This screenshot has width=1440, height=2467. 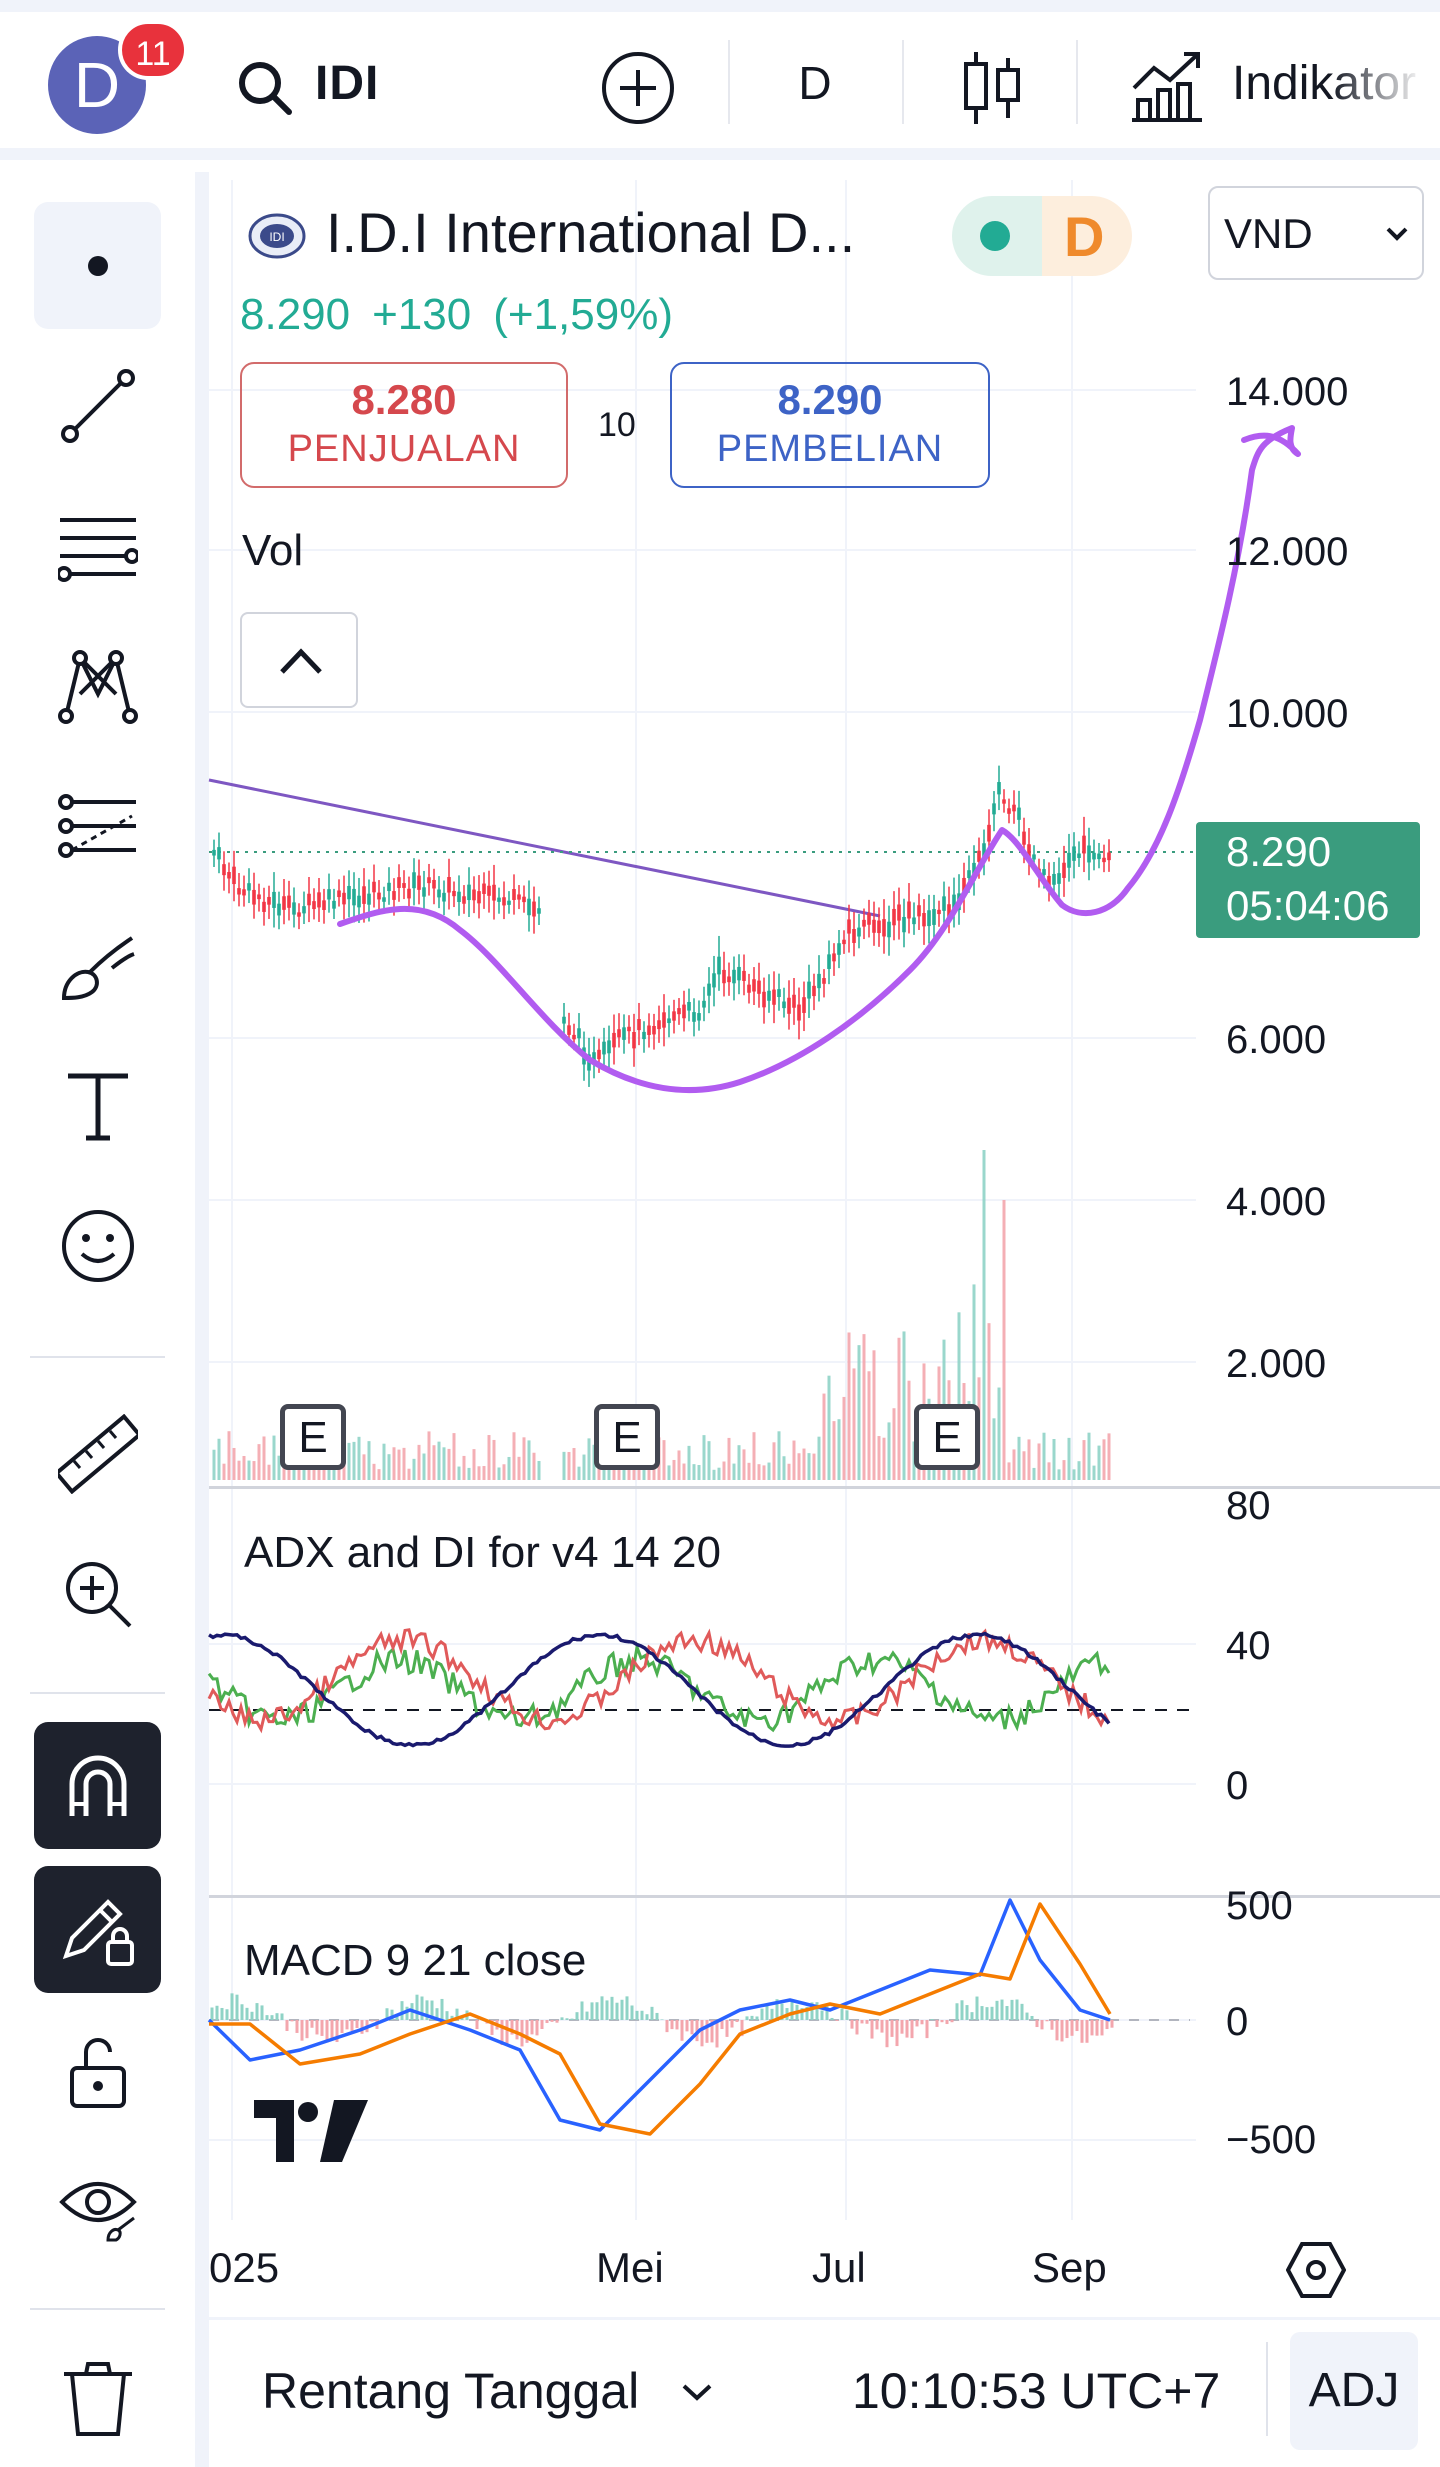 What do you see at coordinates (347, 83) in the screenshot?
I see `symbol-search: IDI` at bounding box center [347, 83].